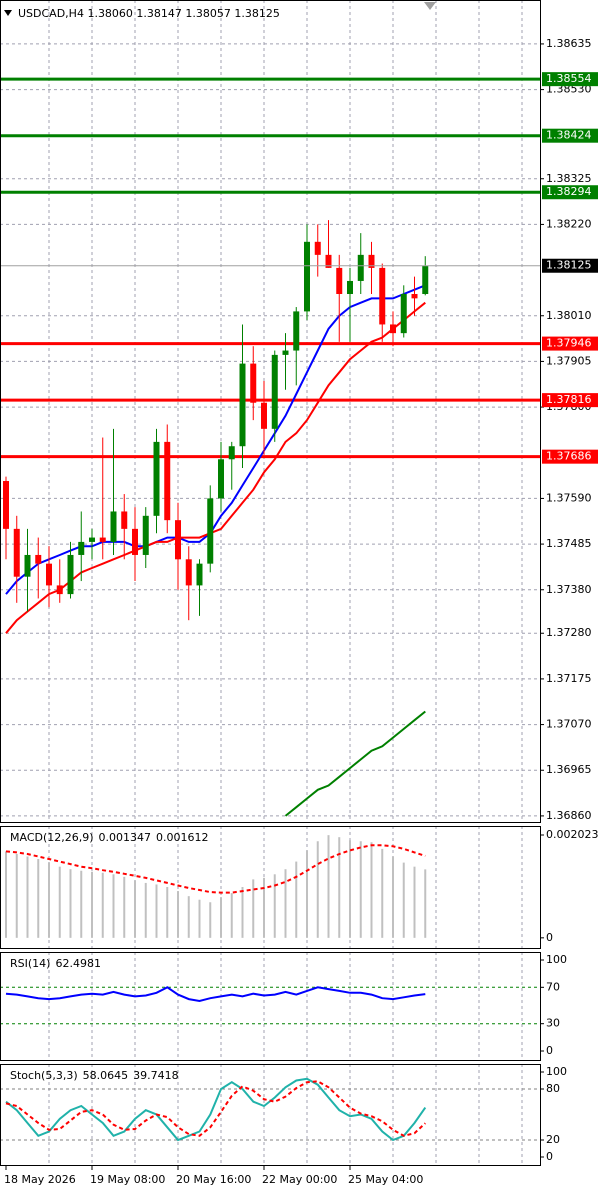 This screenshot has height=1188, width=600. What do you see at coordinates (125, 837) in the screenshot?
I see `header-part: 0.001347` at bounding box center [125, 837].